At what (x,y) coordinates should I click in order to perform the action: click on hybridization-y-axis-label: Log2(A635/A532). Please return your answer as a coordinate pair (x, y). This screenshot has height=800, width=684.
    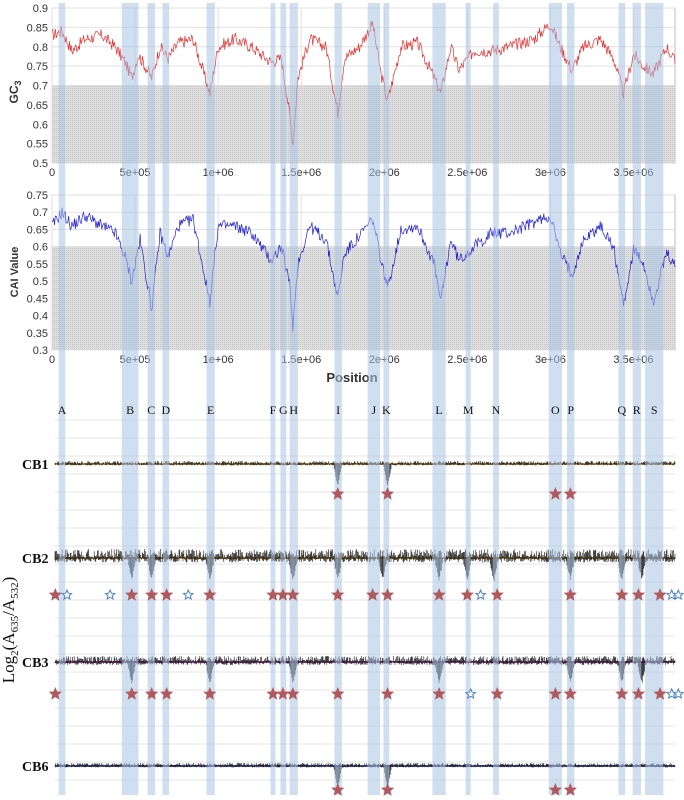
    Looking at the image, I should click on (10, 630).